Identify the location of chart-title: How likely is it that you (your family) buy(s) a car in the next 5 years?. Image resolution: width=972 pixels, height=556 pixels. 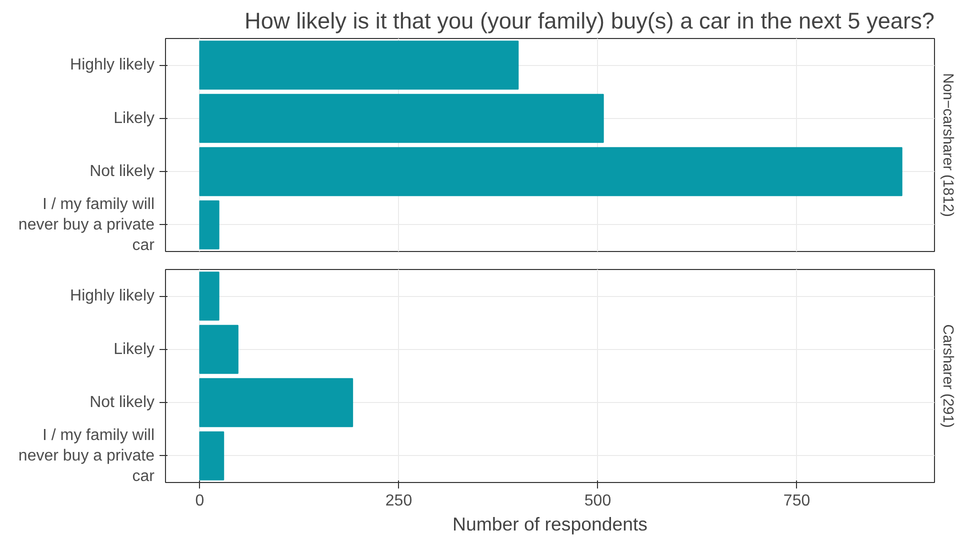
(589, 21).